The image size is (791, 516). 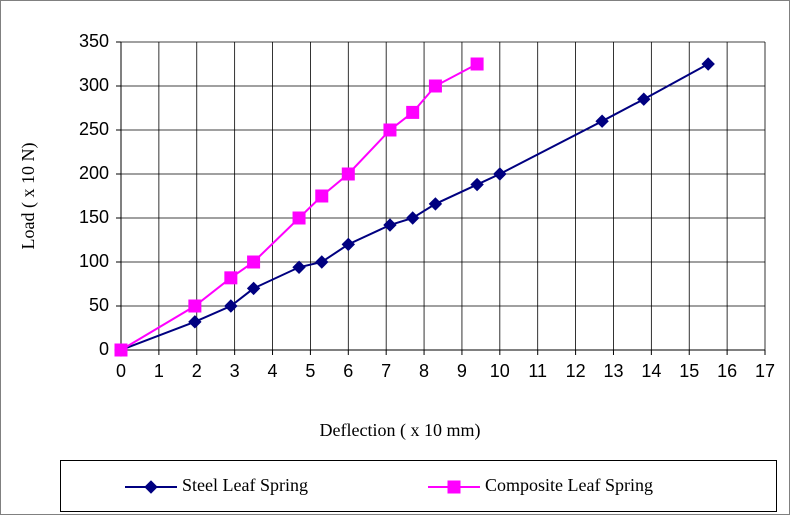 What do you see at coordinates (94, 261) in the screenshot?
I see `y-tick-label: 100` at bounding box center [94, 261].